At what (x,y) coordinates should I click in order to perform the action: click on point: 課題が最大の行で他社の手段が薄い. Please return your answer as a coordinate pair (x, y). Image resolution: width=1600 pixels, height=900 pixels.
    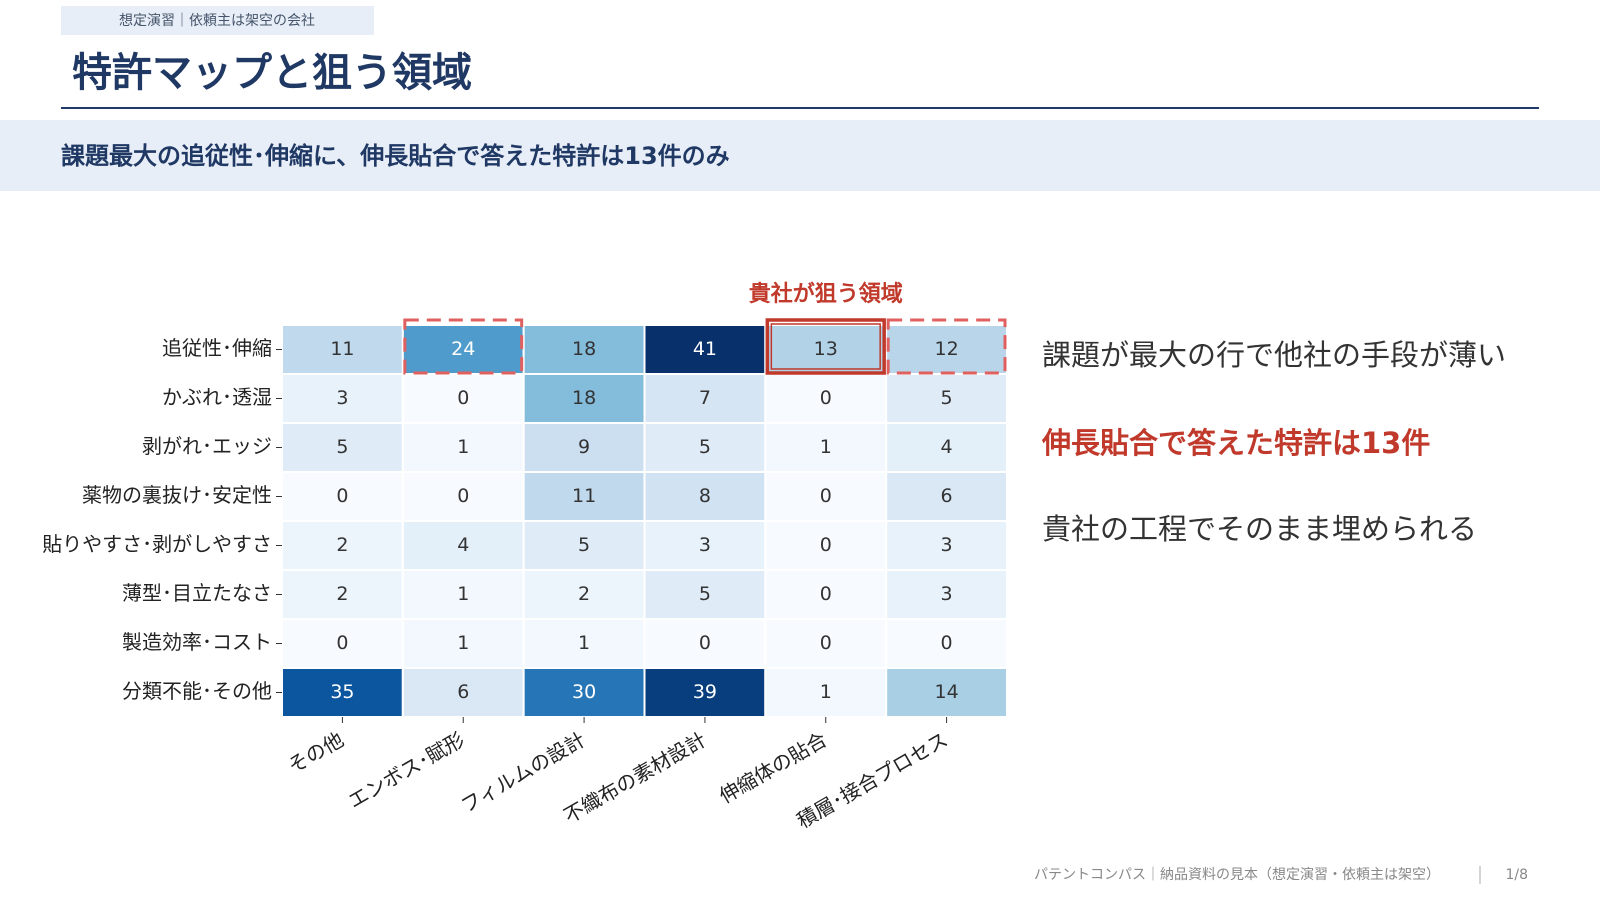
    Looking at the image, I should click on (1274, 355).